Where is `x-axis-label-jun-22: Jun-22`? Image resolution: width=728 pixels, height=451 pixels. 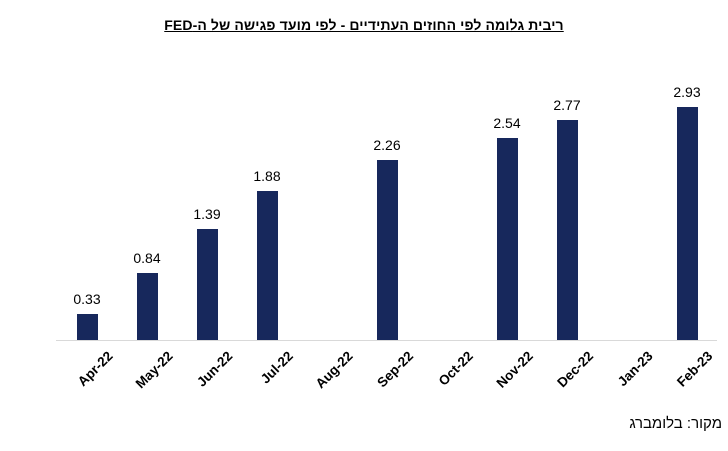
x-axis-label-jun-22: Jun-22 is located at coordinates (215, 369).